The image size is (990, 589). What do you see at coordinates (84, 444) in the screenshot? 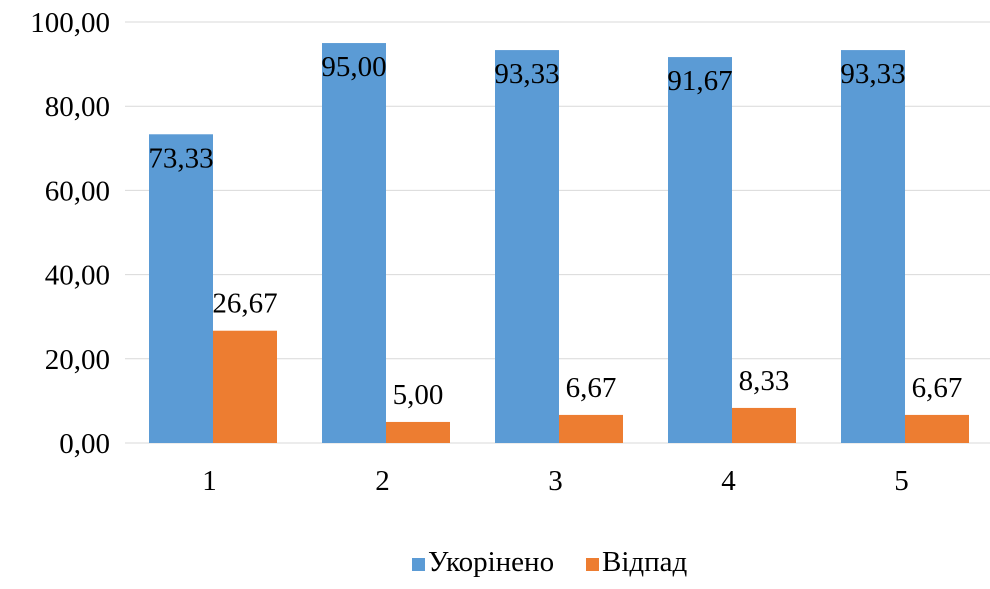
I see `y-tick-label: 0,00` at bounding box center [84, 444].